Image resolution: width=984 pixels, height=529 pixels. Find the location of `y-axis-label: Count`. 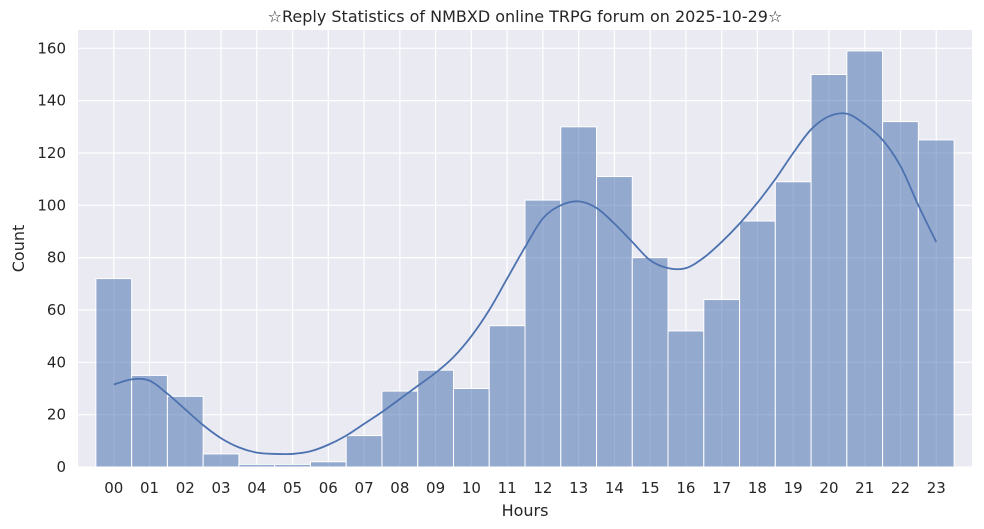

y-axis-label: Count is located at coordinates (18, 249).